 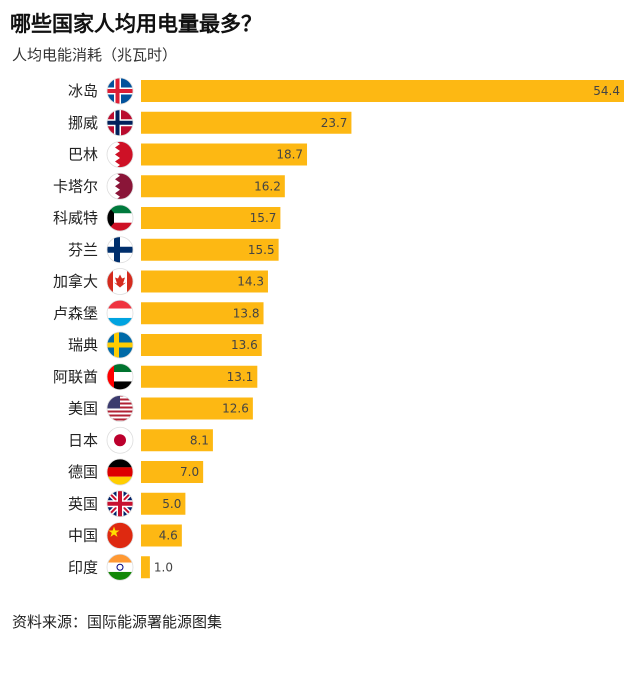 What do you see at coordinates (83, 567) in the screenshot?
I see `category-label: 印度` at bounding box center [83, 567].